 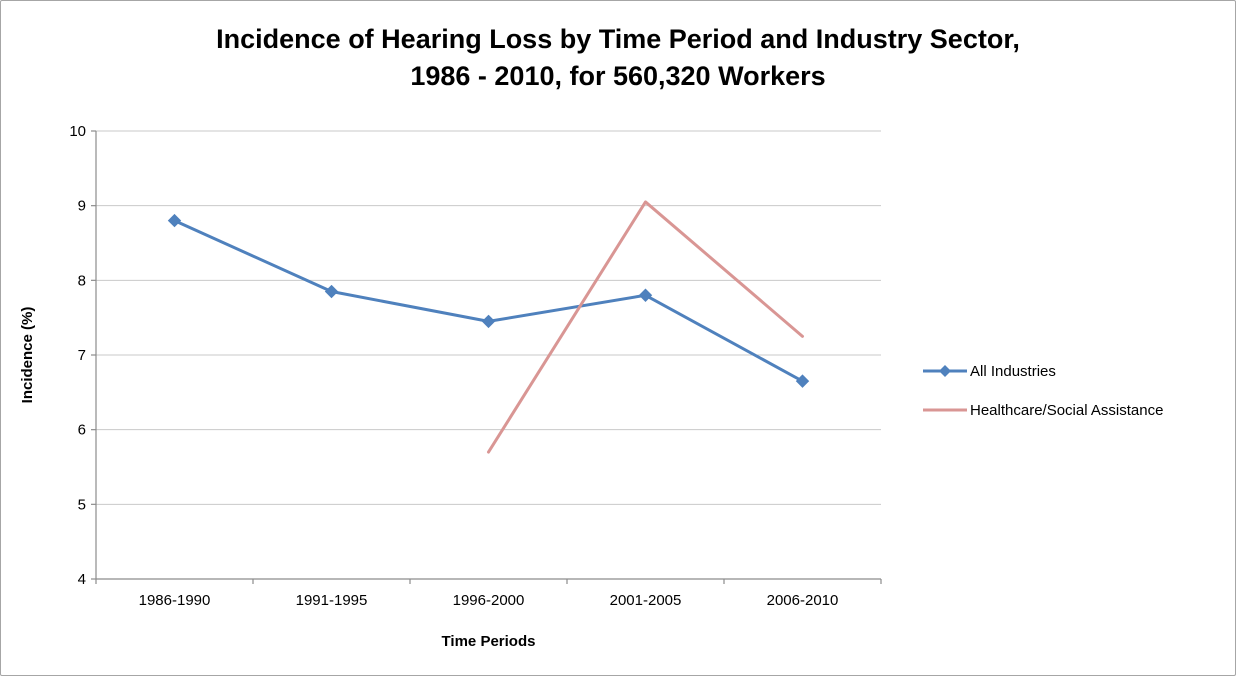 What do you see at coordinates (82, 579) in the screenshot?
I see `y-tick-label: 4` at bounding box center [82, 579].